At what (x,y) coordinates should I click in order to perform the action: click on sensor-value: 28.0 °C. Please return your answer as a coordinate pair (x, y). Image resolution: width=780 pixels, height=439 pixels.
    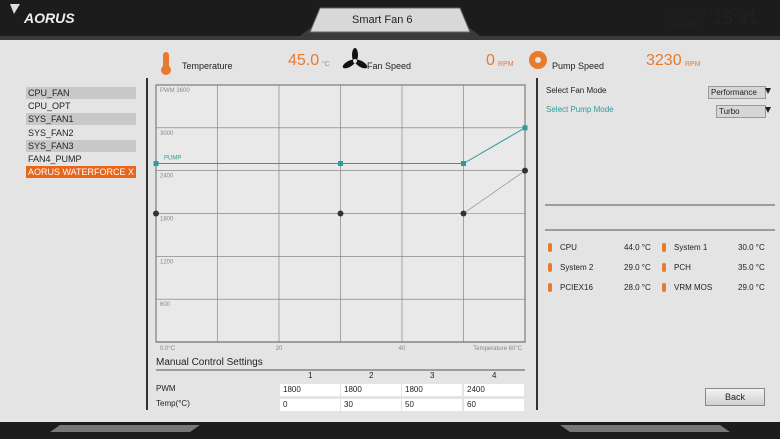
    Looking at the image, I should click on (637, 287).